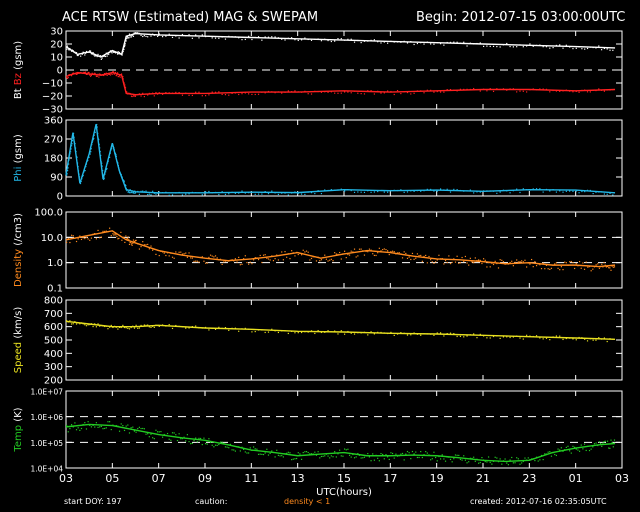 This screenshot has width=640, height=512. What do you see at coordinates (340, 83) in the screenshot?
I see `series-line` at bounding box center [340, 83].